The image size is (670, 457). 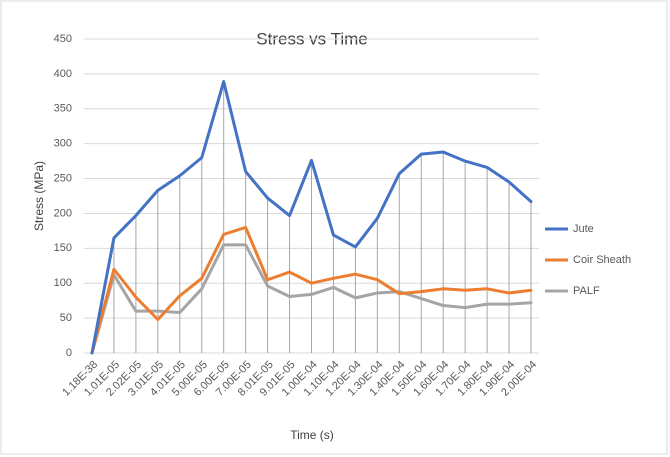 I want to click on legend-label: Jute, so click(x=583, y=229).